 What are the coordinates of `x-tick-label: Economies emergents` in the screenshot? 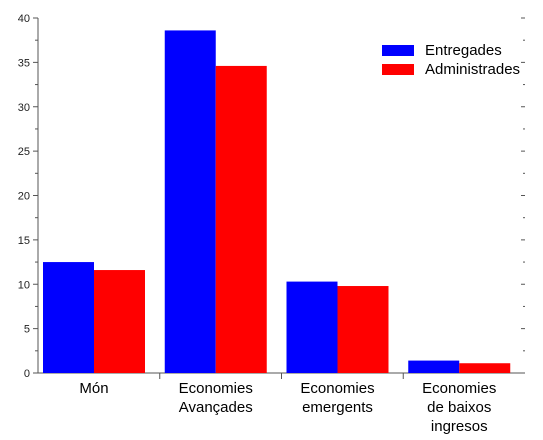 It's located at (337, 398).